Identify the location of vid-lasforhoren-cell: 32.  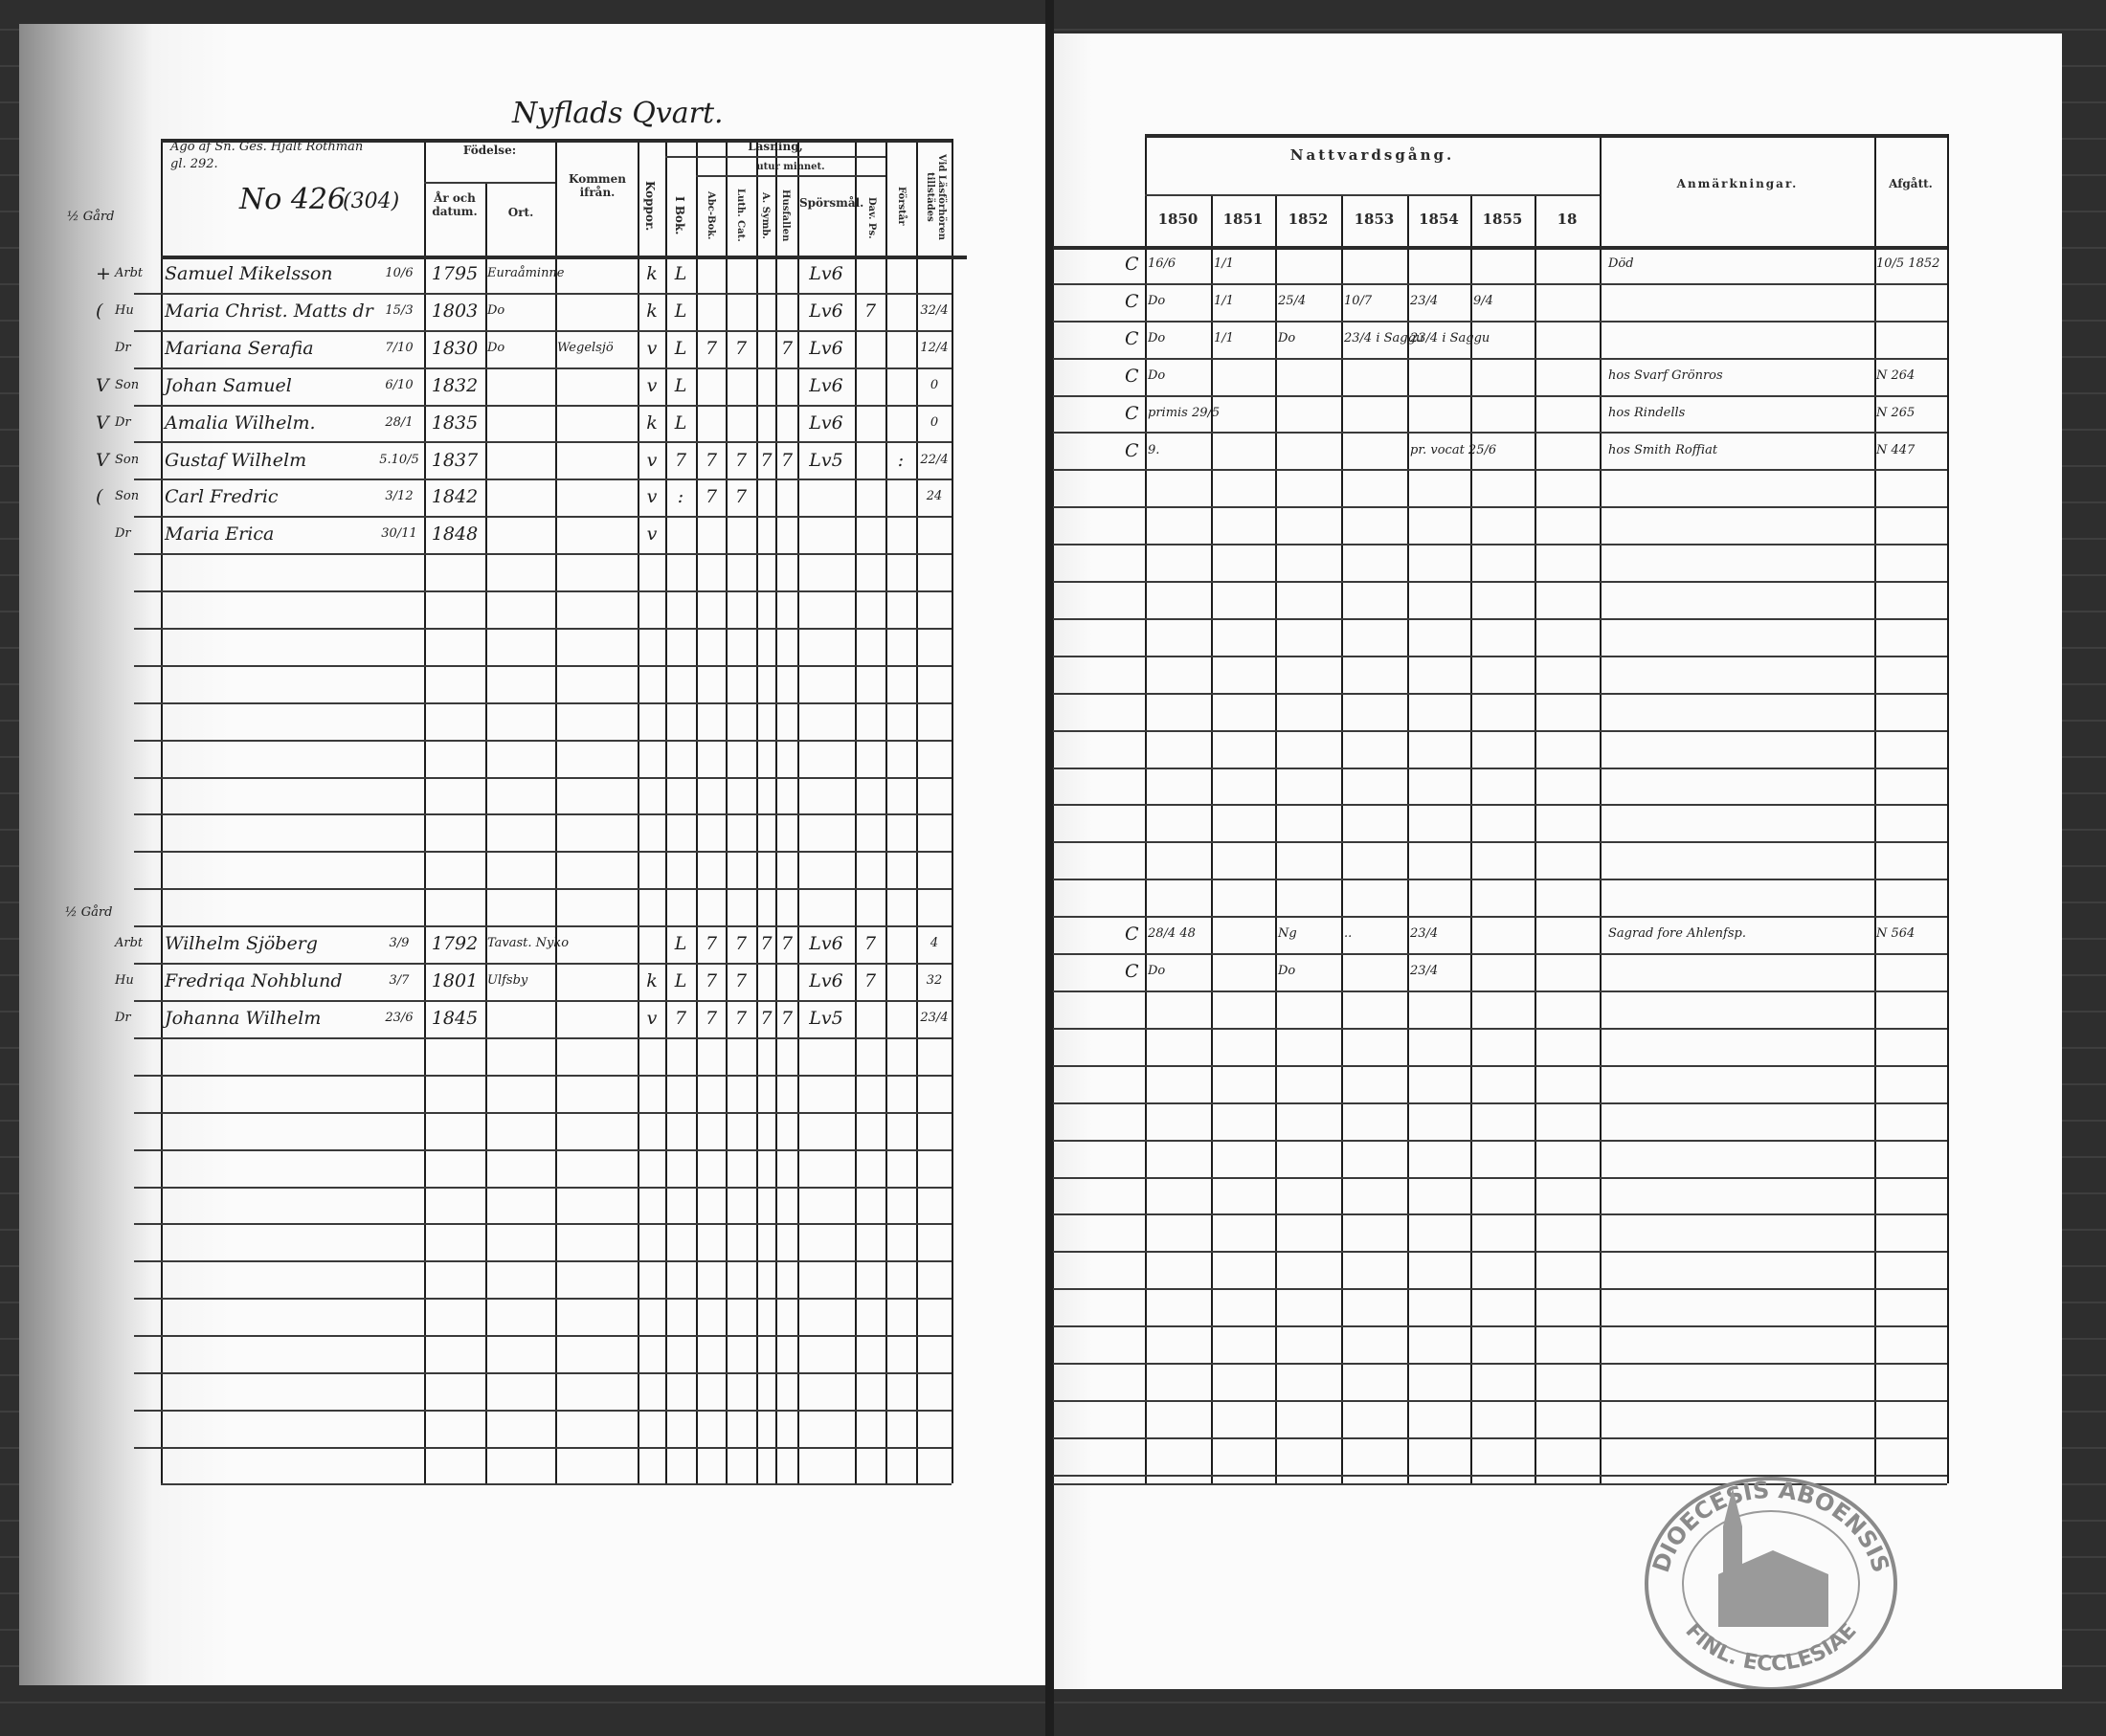
(934, 980).